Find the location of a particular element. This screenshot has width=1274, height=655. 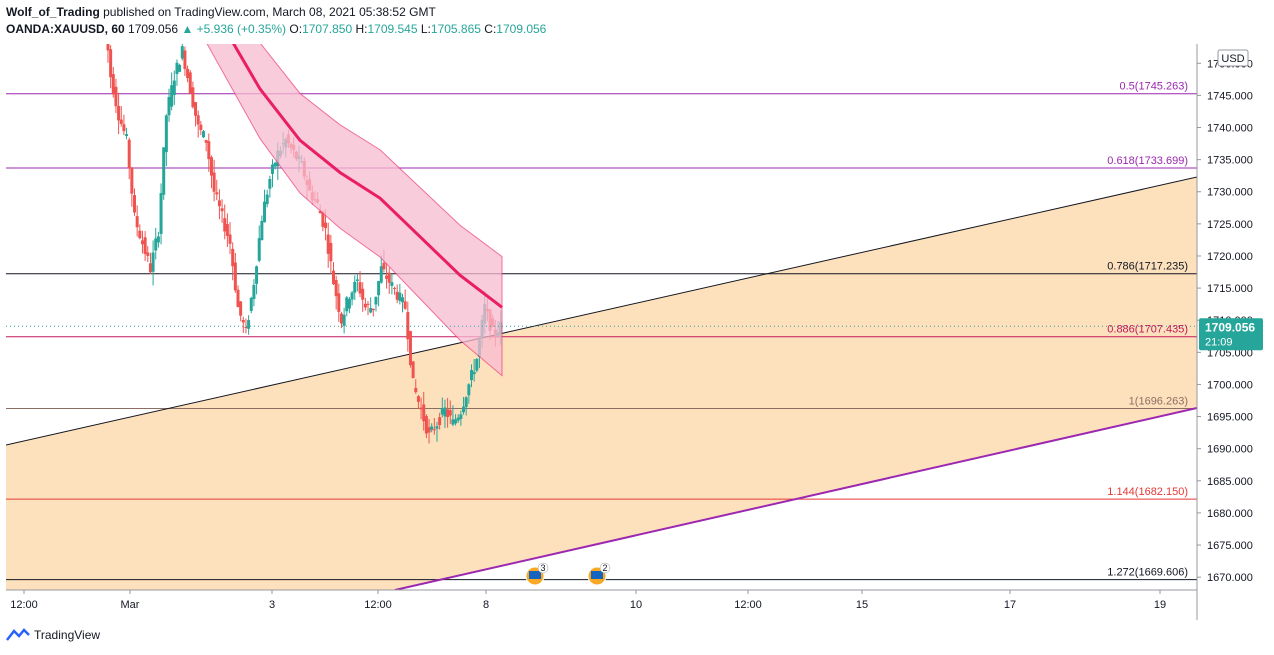

price-label-box is located at coordinates (1231, 334).